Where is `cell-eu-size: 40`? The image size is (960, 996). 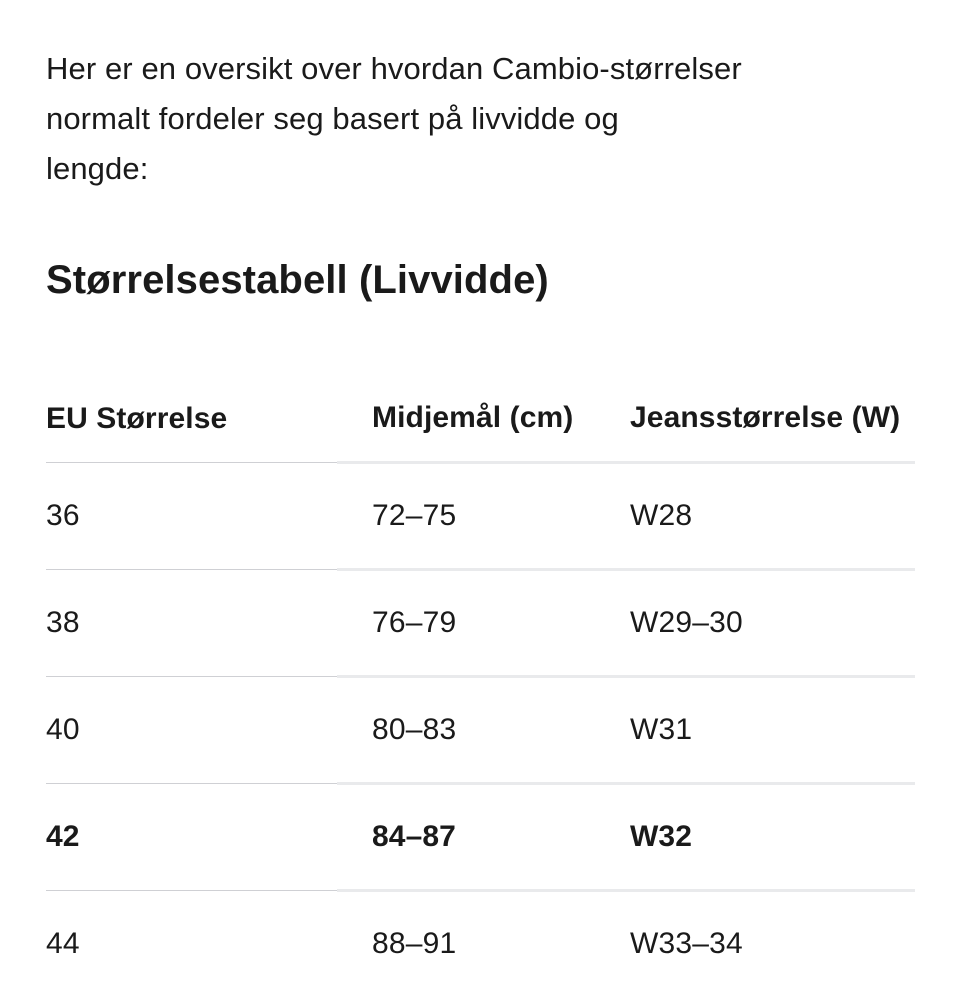
cell-eu-size: 40 is located at coordinates (191, 730).